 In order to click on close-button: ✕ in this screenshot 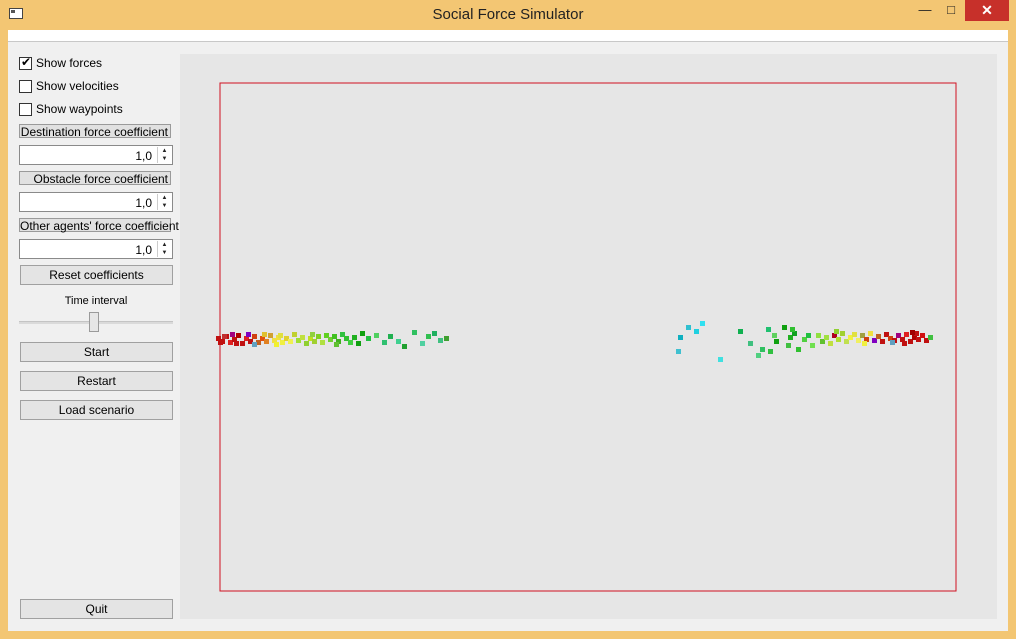, I will do `click(987, 10)`.